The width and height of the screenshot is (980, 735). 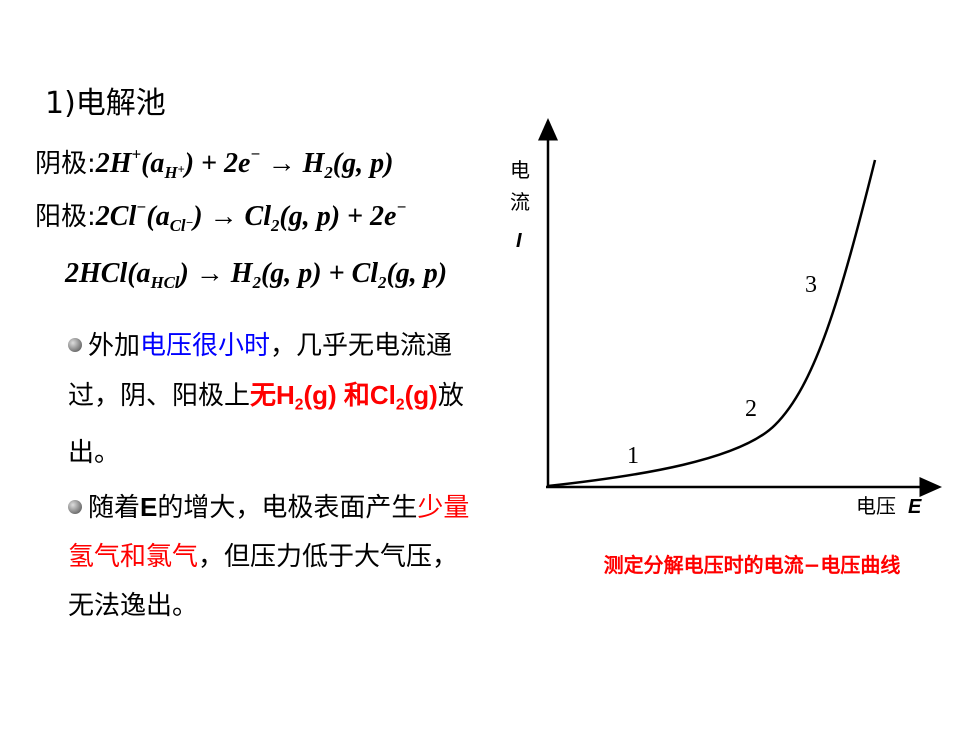 What do you see at coordinates (269, 532) in the screenshot?
I see `text-run: 少量氢气和氯气` at bounding box center [269, 532].